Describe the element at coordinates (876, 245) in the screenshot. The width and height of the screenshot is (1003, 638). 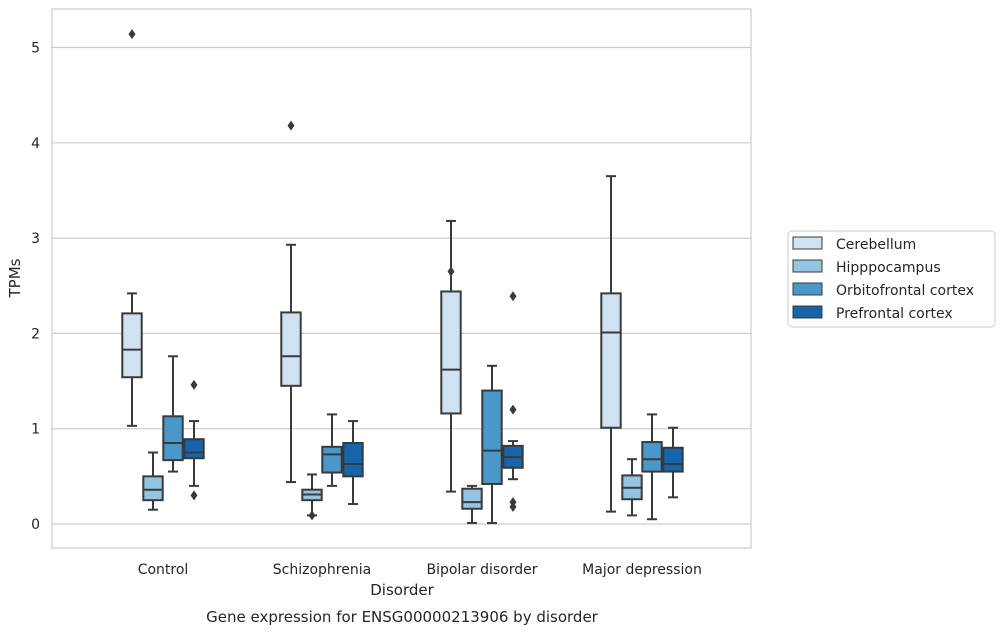
I see `legend-label: Cerebellum` at that location.